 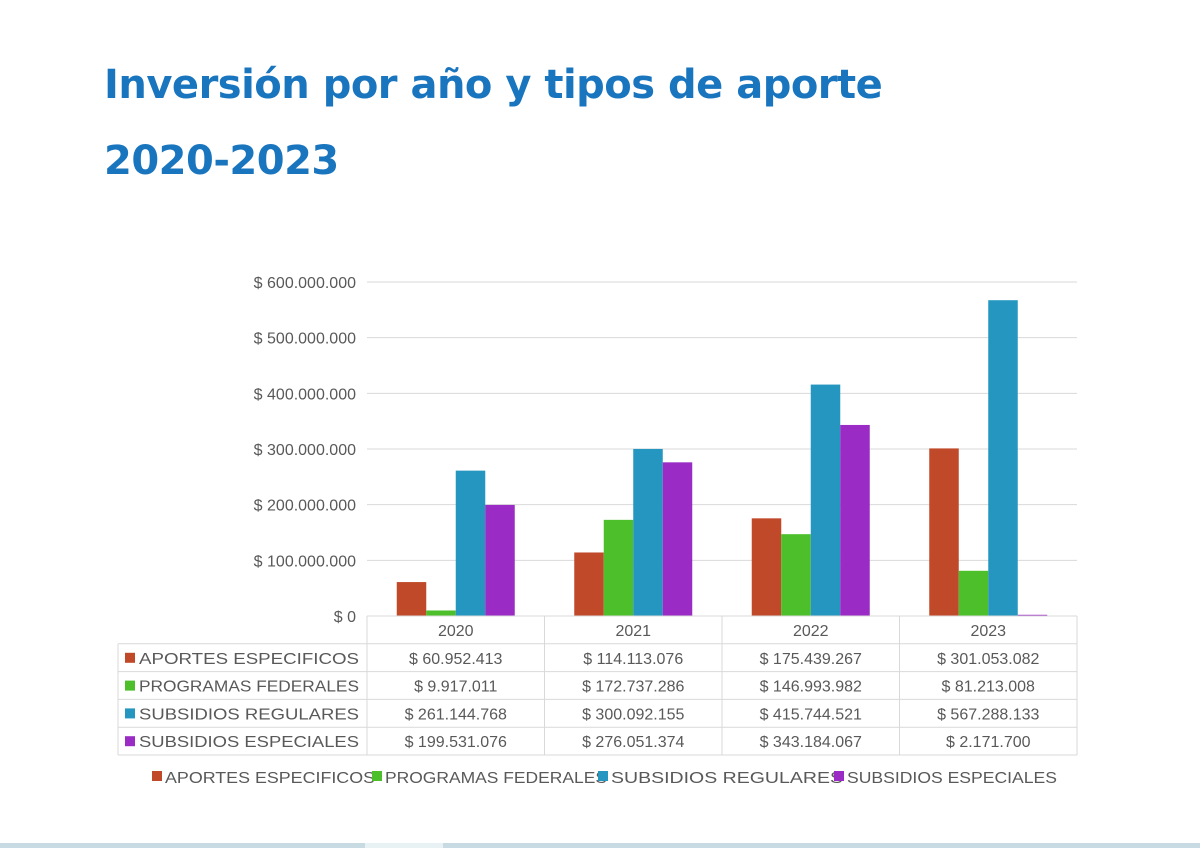 I want to click on y-tick-label: $ 200.000.000, so click(x=305, y=506).